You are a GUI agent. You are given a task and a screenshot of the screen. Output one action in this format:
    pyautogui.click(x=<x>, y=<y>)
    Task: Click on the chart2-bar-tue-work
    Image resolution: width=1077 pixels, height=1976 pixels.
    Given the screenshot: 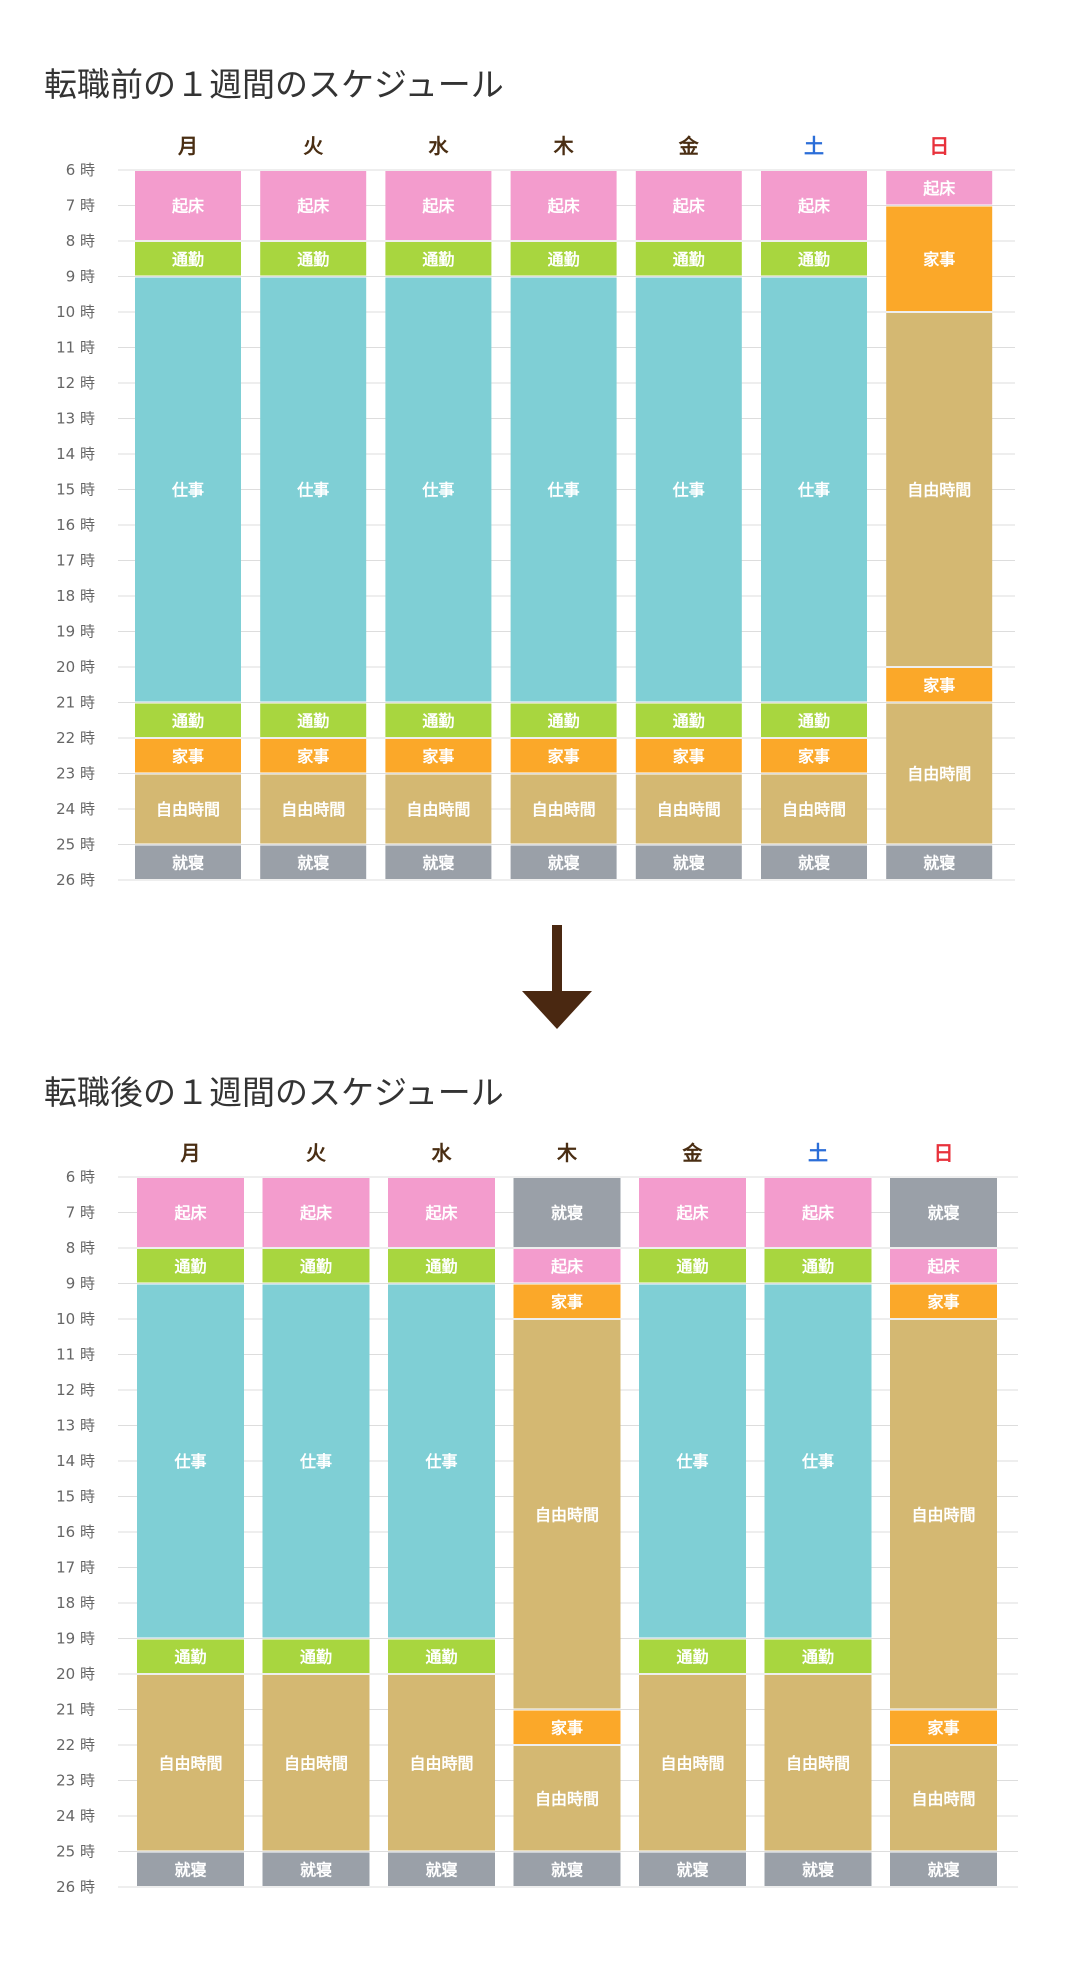 What is the action you would take?
    pyautogui.click(x=316, y=1461)
    